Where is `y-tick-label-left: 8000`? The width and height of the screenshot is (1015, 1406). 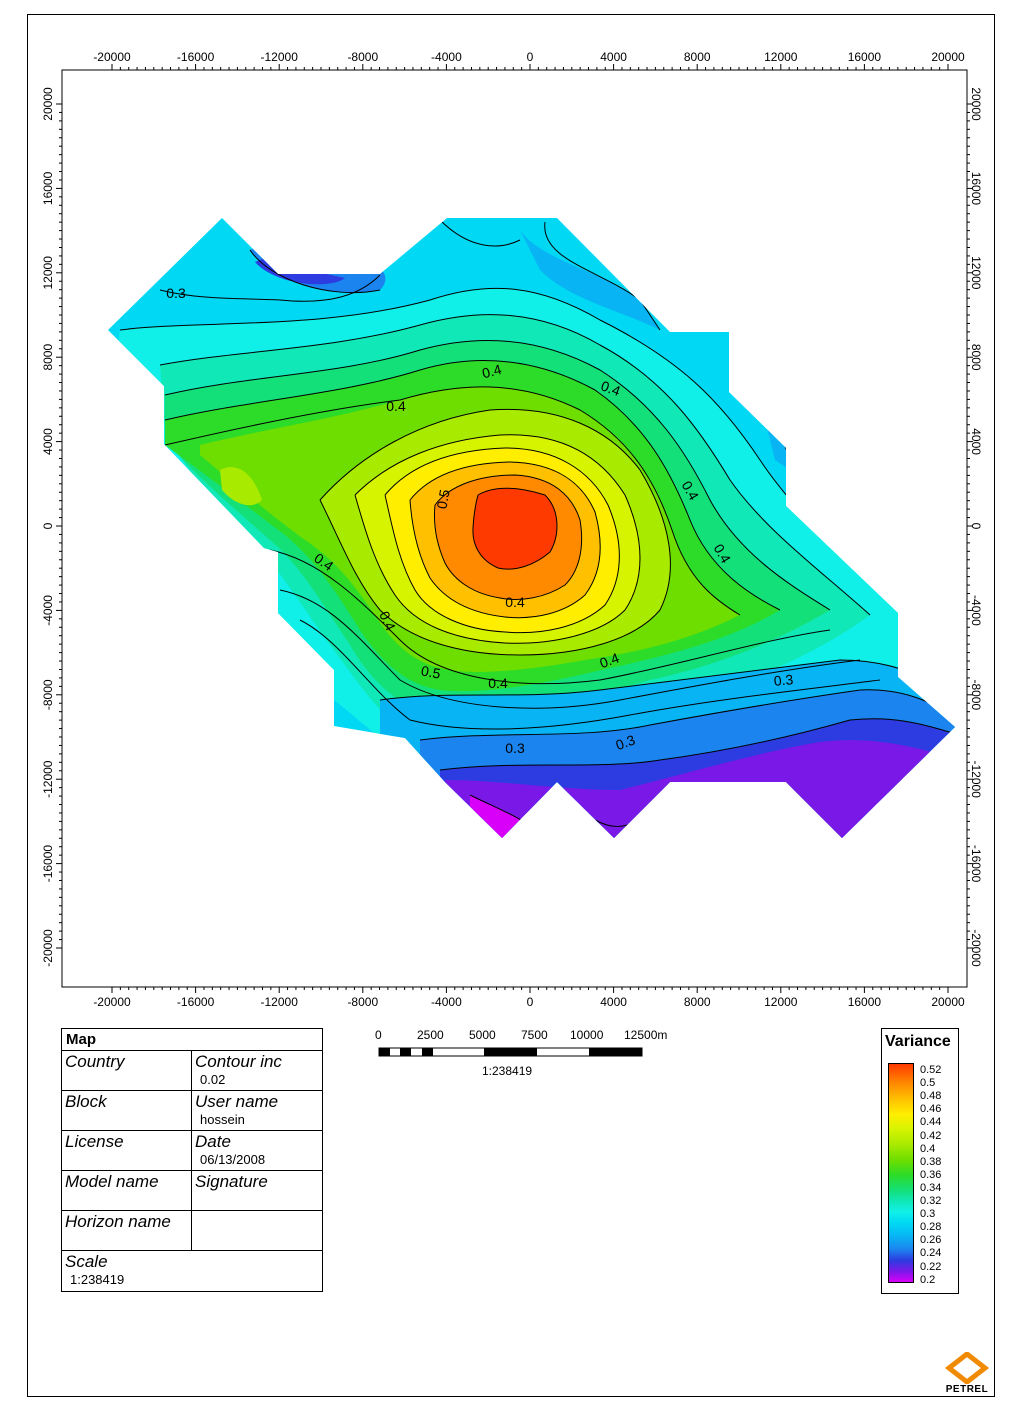
y-tick-label-left: 8000 is located at coordinates (48, 357).